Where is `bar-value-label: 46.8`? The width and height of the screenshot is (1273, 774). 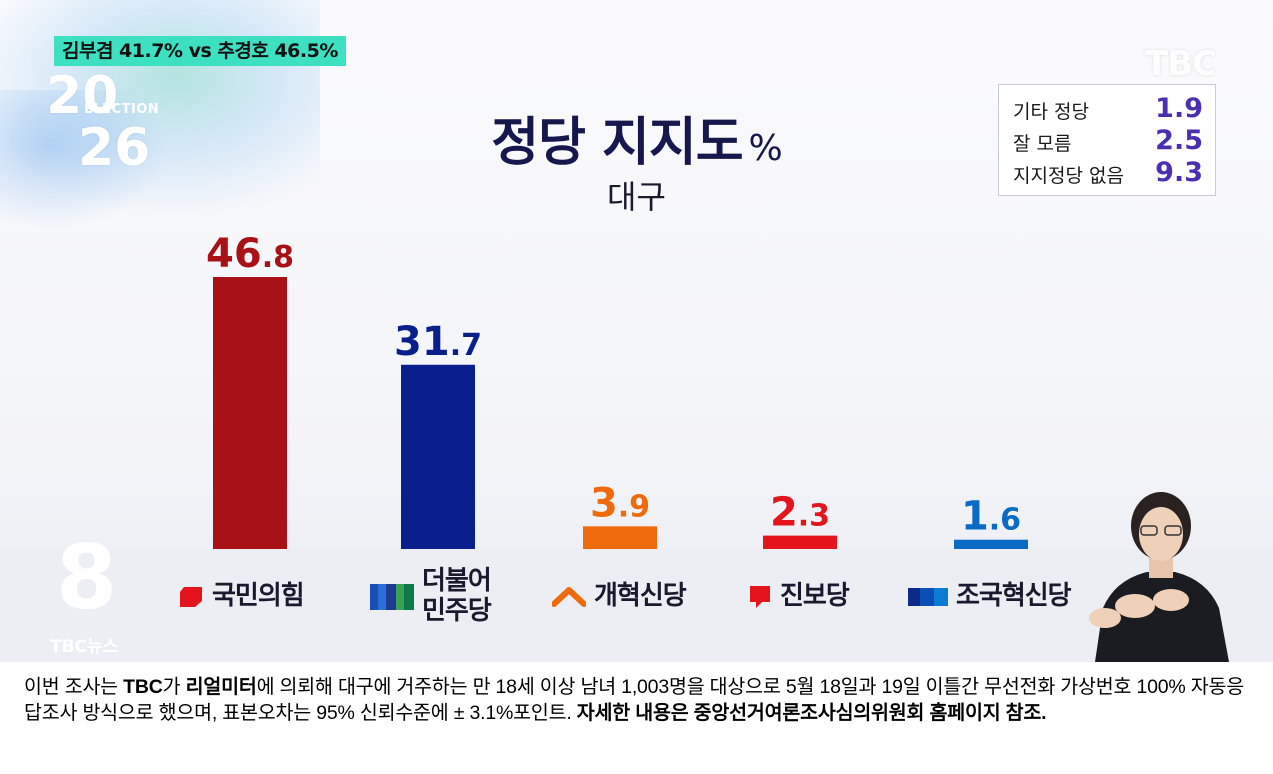
bar-value-label: 46.8 is located at coordinates (250, 254).